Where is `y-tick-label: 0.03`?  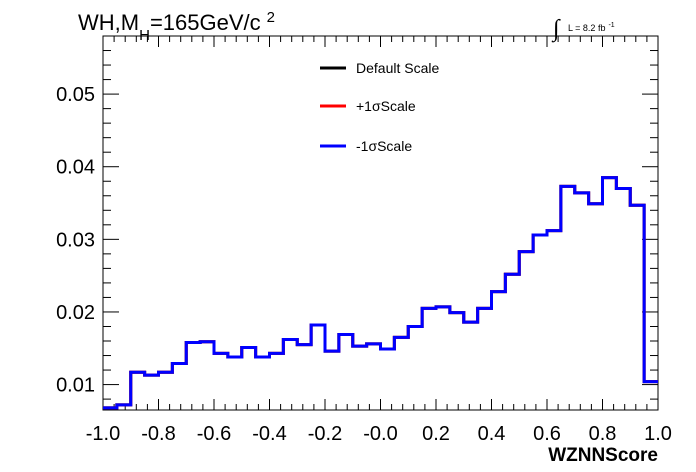
y-tick-label: 0.03 is located at coordinates (75, 240).